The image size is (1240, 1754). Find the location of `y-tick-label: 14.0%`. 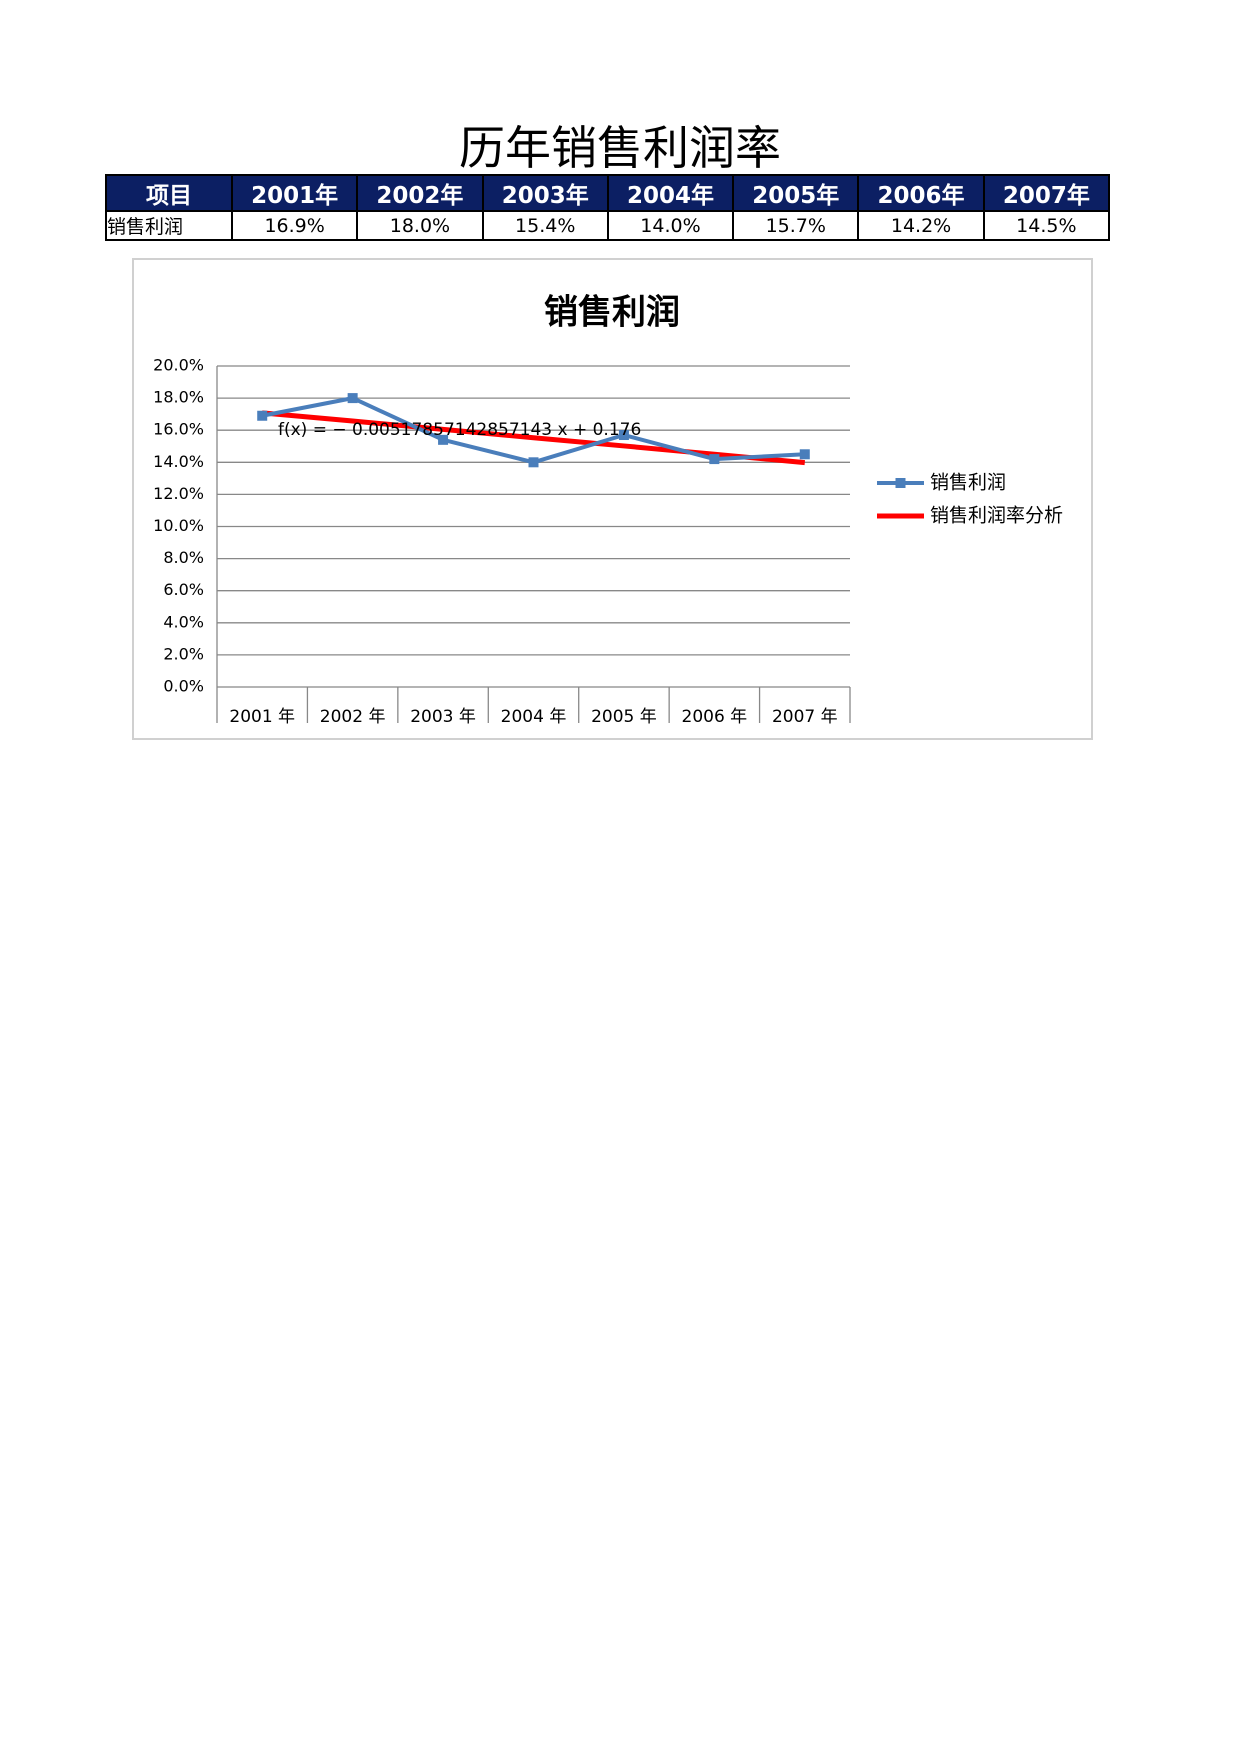

y-tick-label: 14.0% is located at coordinates (178, 461).